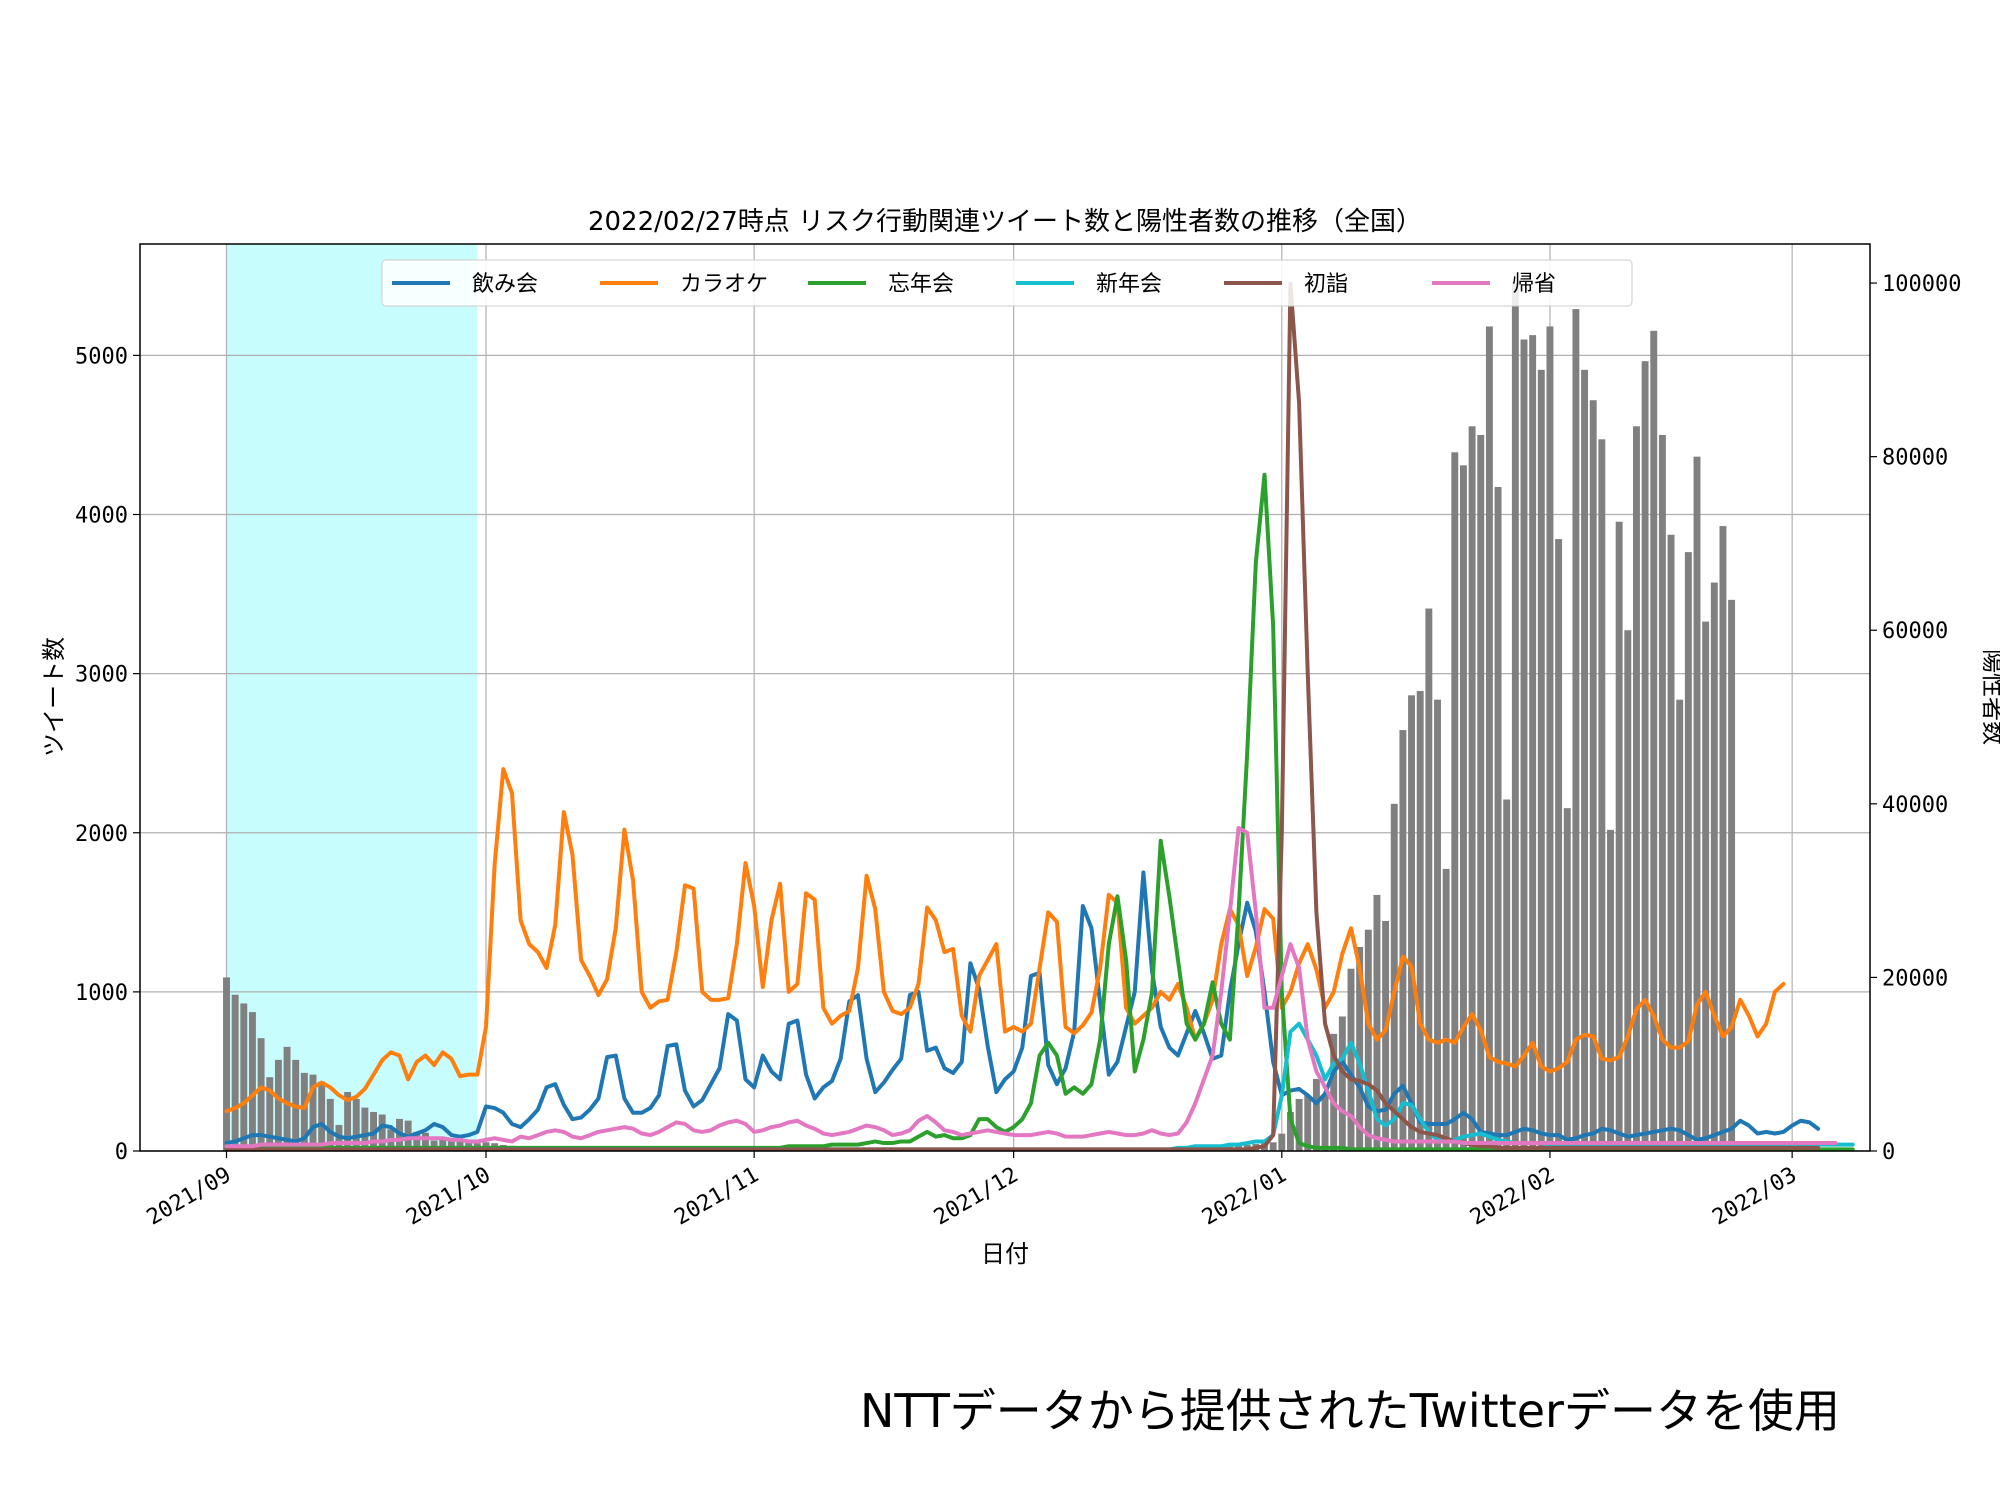  What do you see at coordinates (101, 516) in the screenshot?
I see `y-tick-label-left: 4000` at bounding box center [101, 516].